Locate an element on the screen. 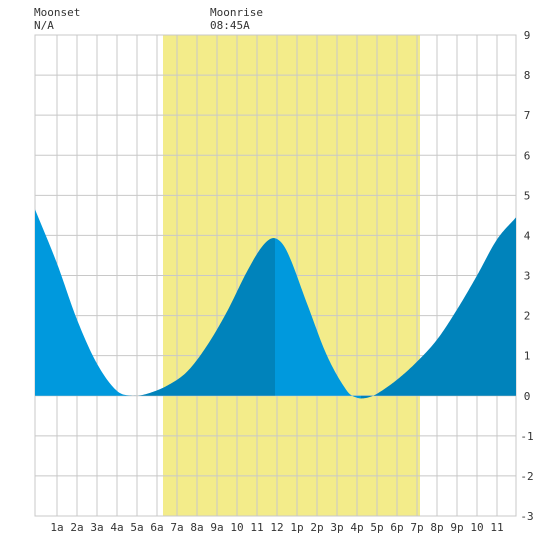 This screenshot has width=550, height=550. y-tick-label: -2 is located at coordinates (526, 476).